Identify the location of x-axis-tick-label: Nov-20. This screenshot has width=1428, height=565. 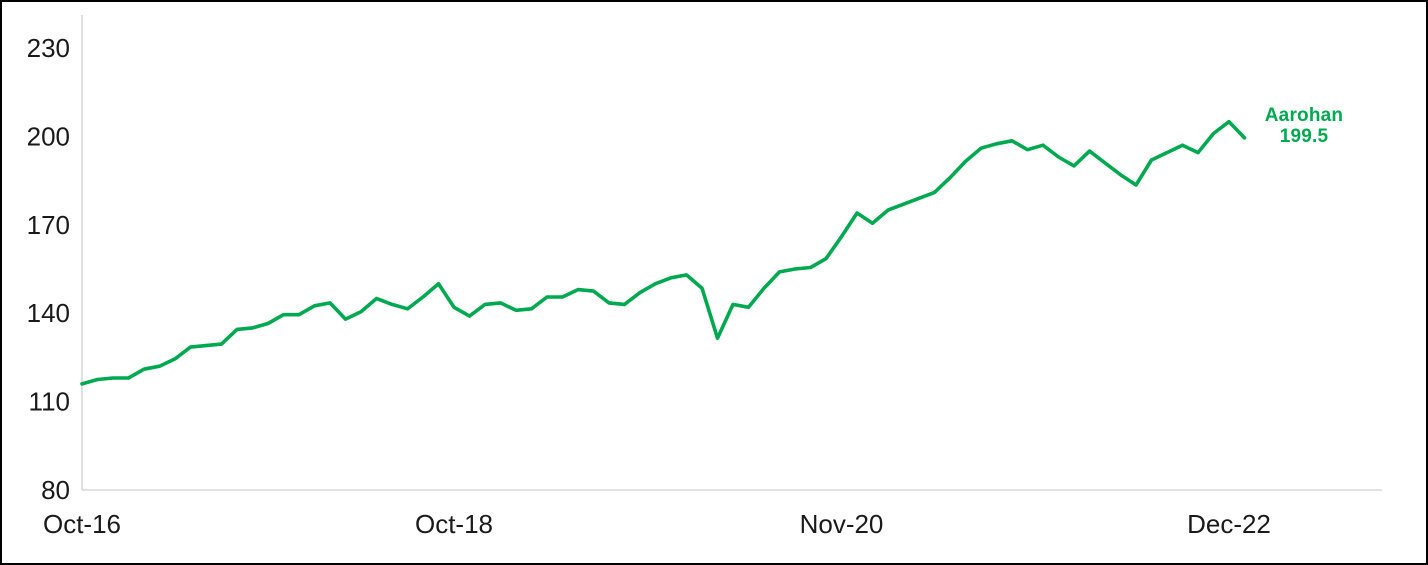
(842, 524).